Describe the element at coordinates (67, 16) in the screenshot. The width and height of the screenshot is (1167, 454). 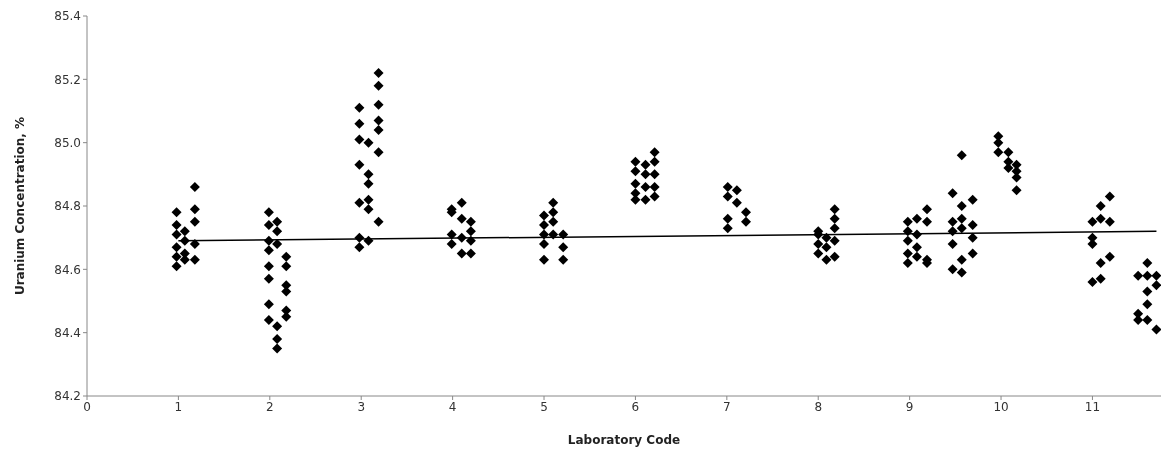
I see `y-tick-label: 85.4` at that location.